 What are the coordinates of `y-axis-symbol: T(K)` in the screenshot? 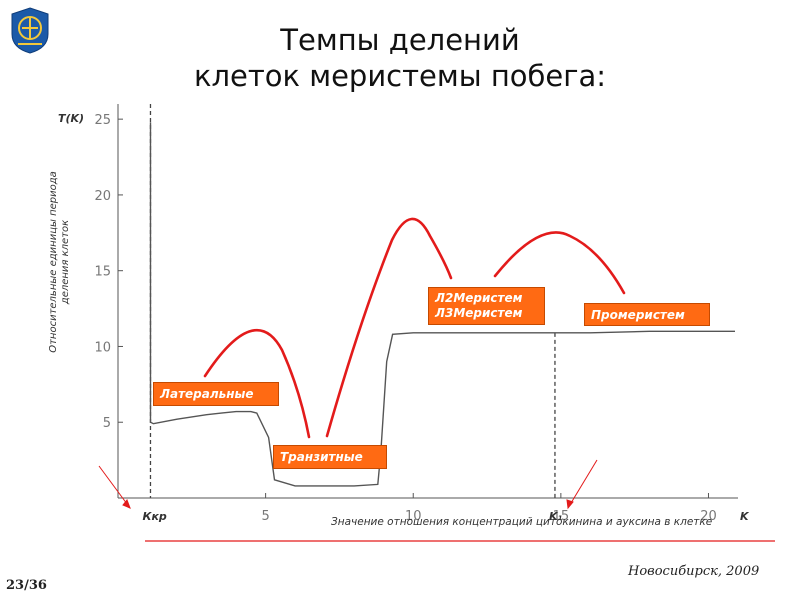 It's located at (71, 118).